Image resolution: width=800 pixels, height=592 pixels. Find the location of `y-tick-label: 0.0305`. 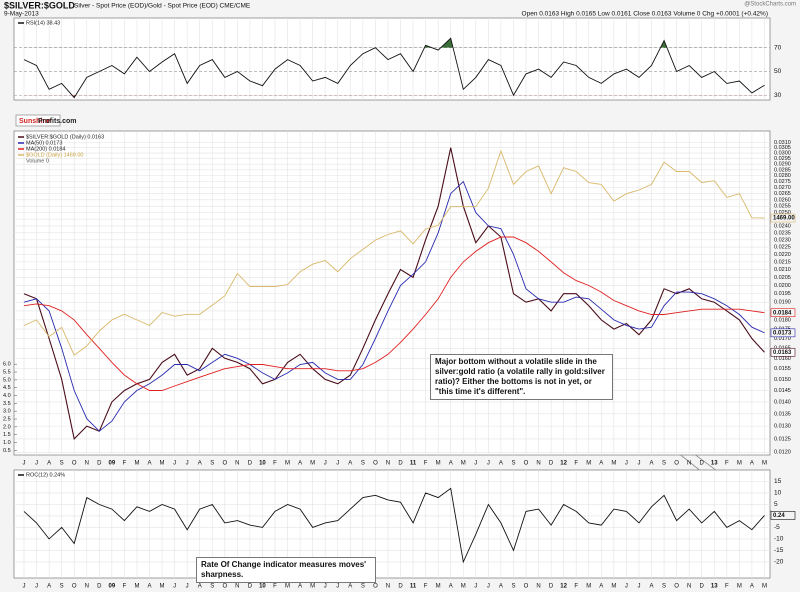

y-tick-label: 0.0305 is located at coordinates (782, 148).